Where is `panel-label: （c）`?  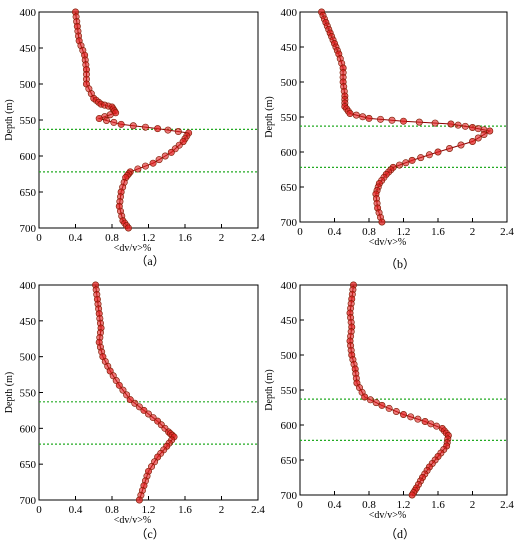
panel-label: （c） is located at coordinates (149, 534).